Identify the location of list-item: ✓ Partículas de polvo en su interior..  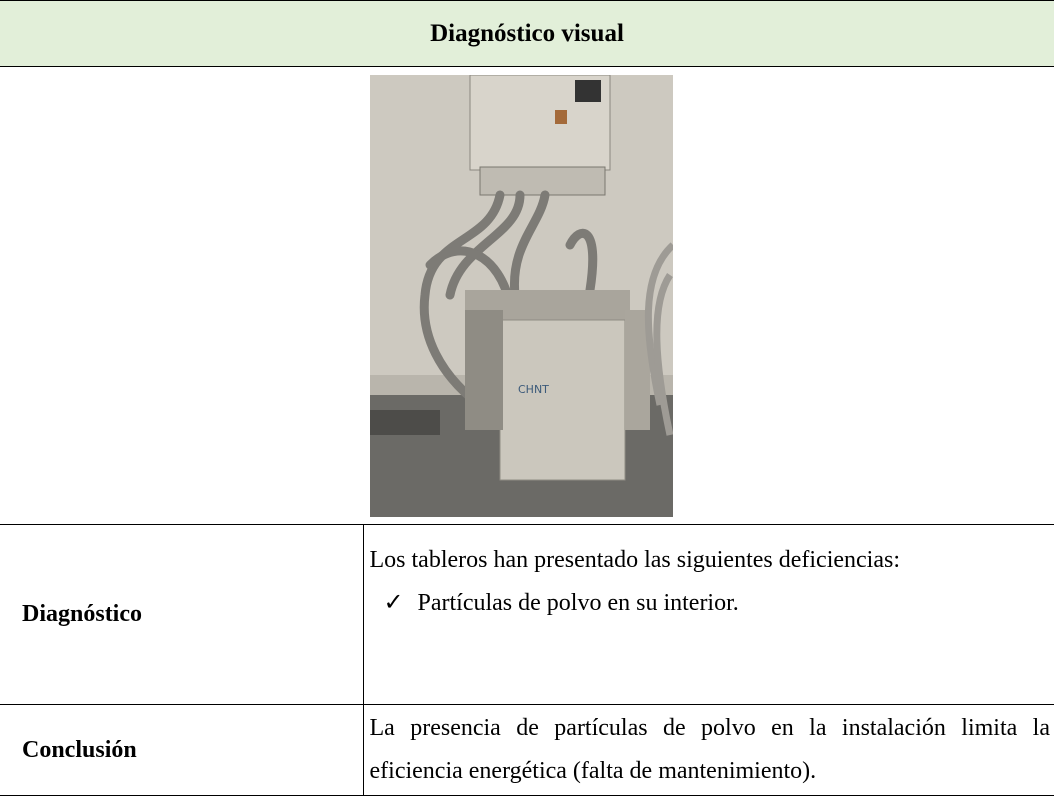
(710, 603).